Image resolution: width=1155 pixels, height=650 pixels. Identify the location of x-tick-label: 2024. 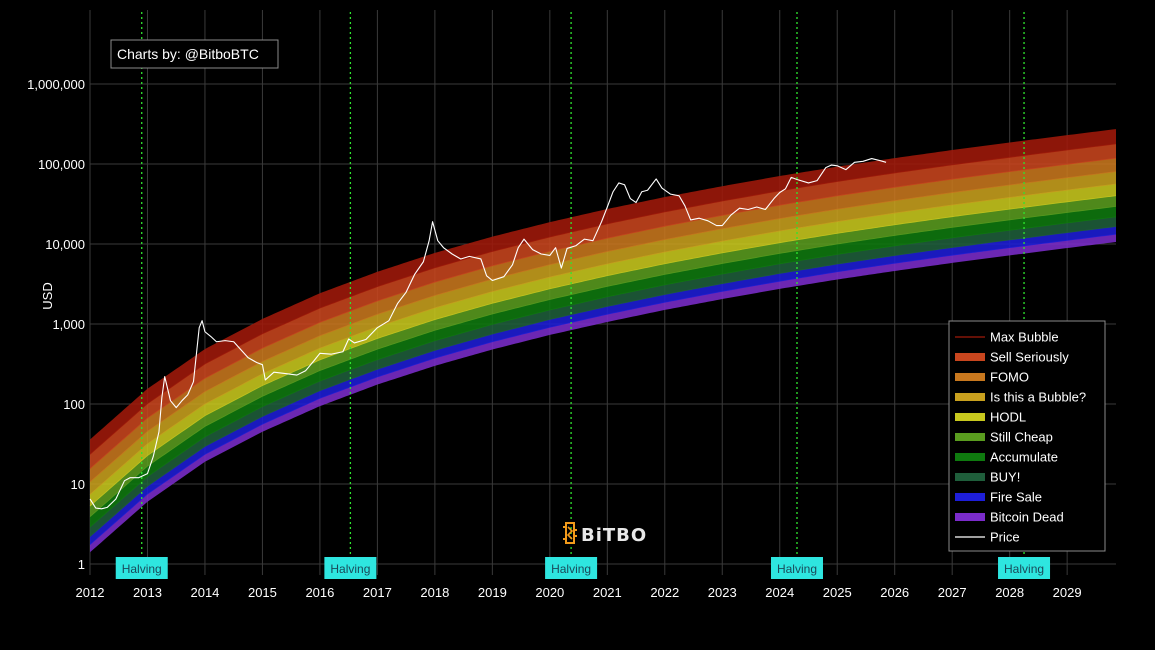
(779, 592).